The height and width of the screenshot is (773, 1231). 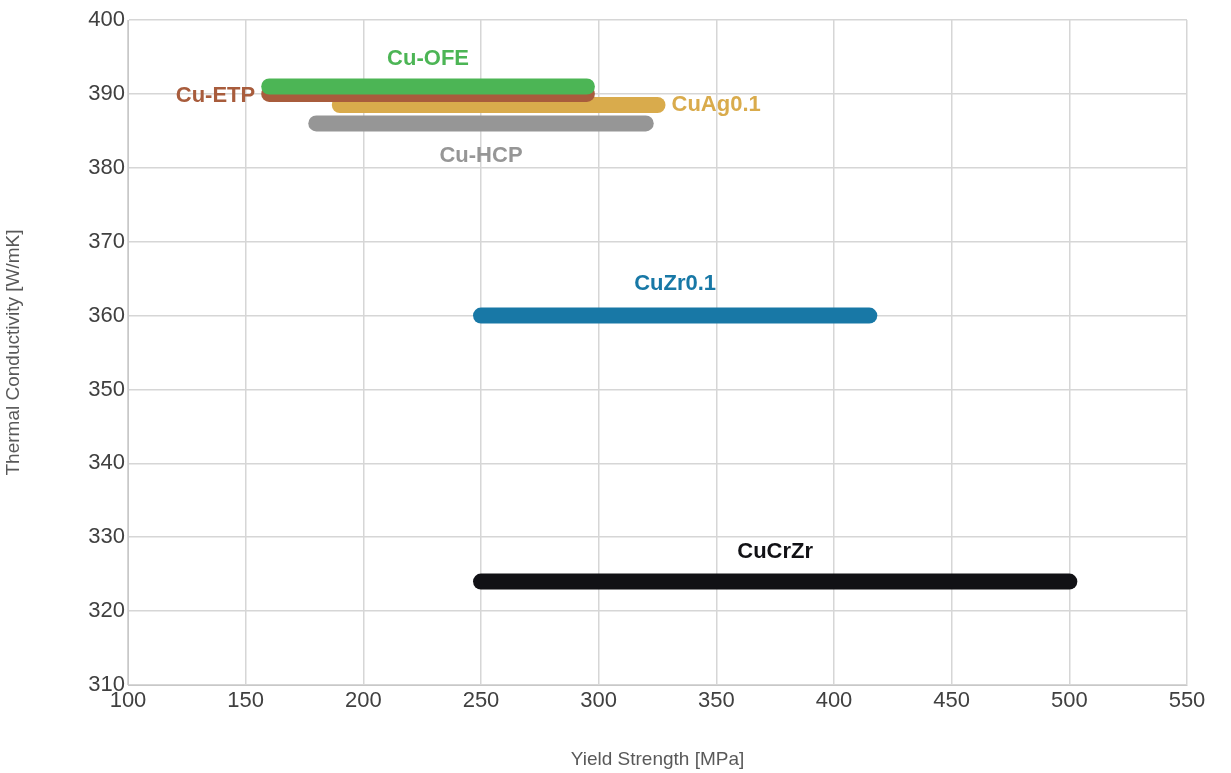 What do you see at coordinates (106, 462) in the screenshot?
I see `y-tick-label: 340` at bounding box center [106, 462].